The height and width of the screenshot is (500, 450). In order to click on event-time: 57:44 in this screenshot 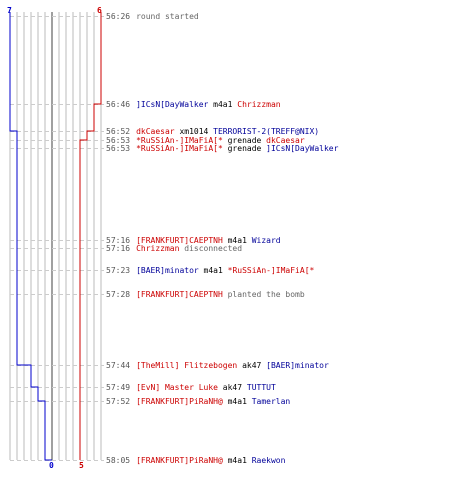, I will do `click(118, 365)`.